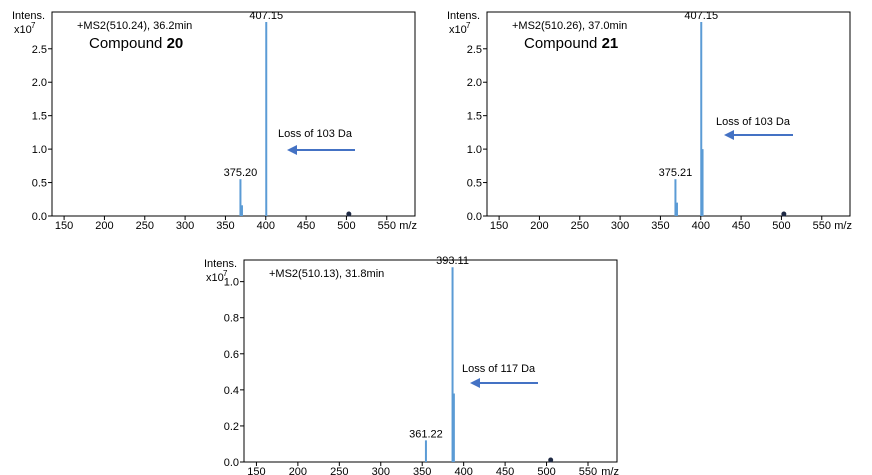 Image resolution: width=872 pixels, height=475 pixels. What do you see at coordinates (452, 261) in the screenshot?
I see `peak-label: 393.11` at bounding box center [452, 261].